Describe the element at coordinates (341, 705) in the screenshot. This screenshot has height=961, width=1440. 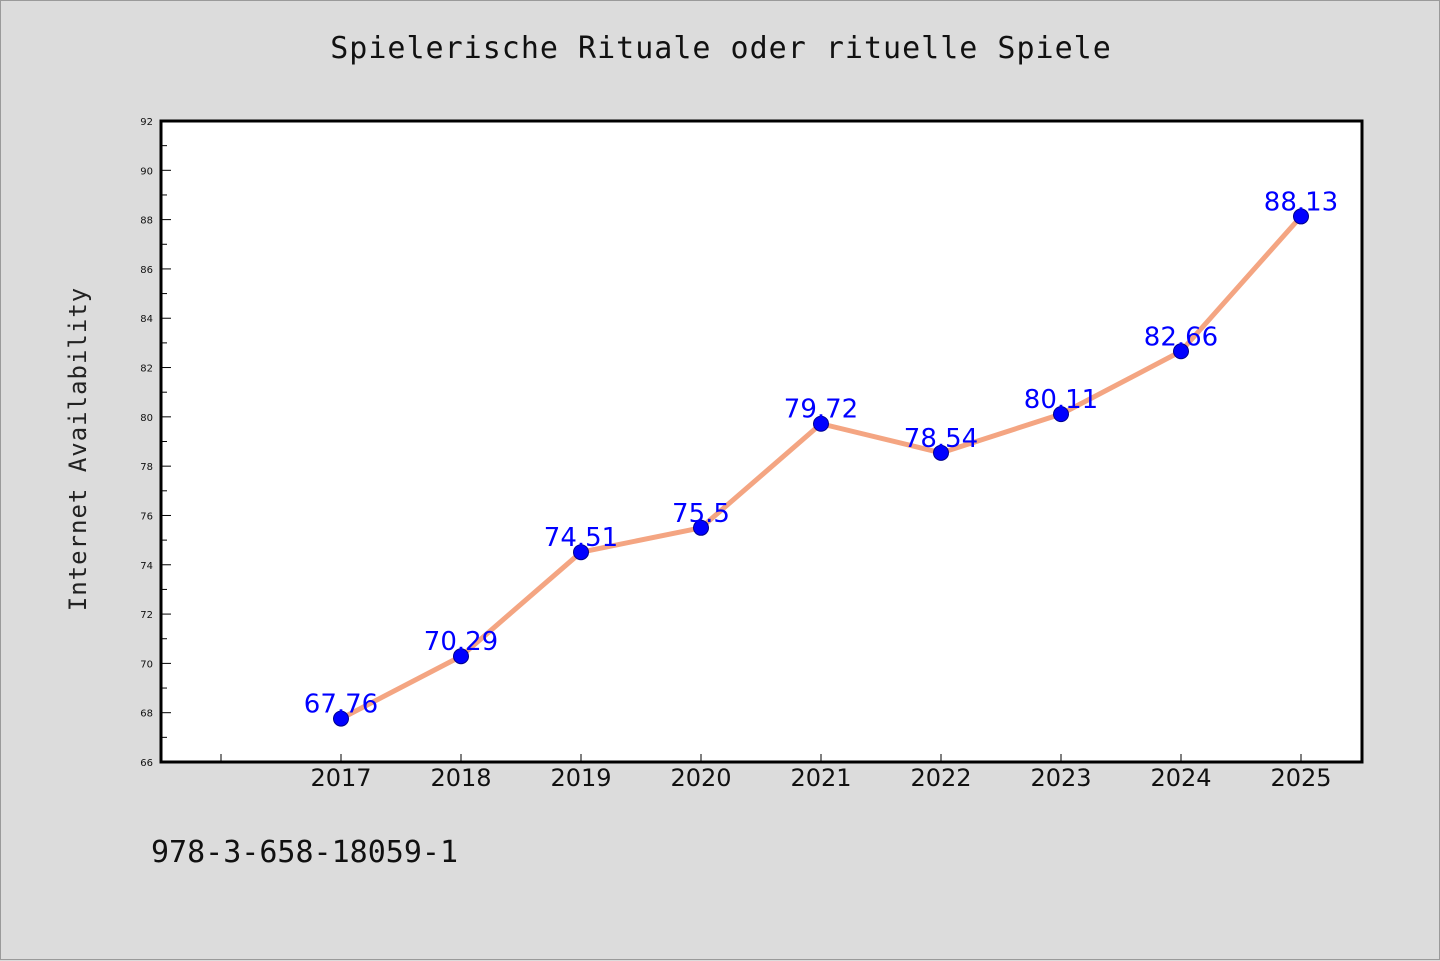
I see `data-label: 67.76` at that location.